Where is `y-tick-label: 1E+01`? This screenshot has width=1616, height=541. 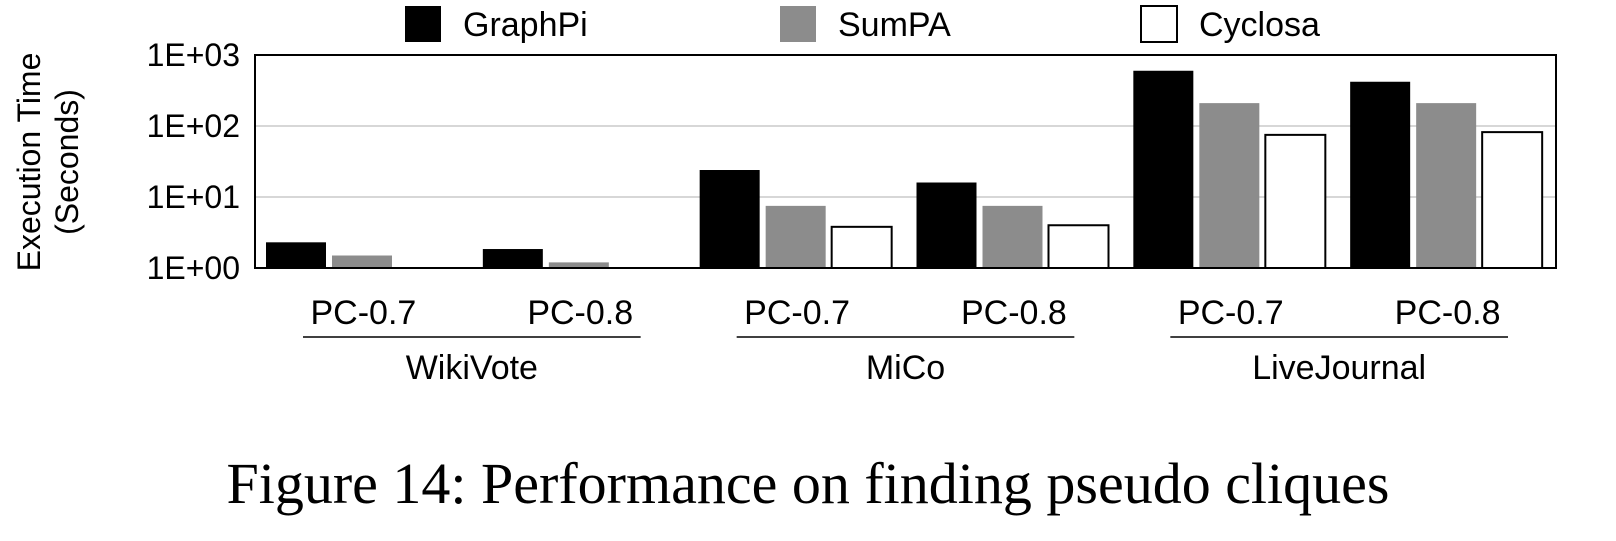
y-tick-label: 1E+01 is located at coordinates (193, 197).